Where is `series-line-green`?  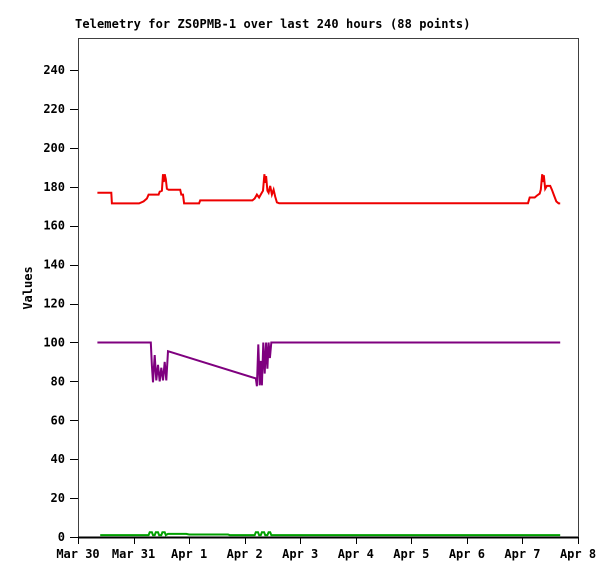 series-line-green is located at coordinates (330, 534).